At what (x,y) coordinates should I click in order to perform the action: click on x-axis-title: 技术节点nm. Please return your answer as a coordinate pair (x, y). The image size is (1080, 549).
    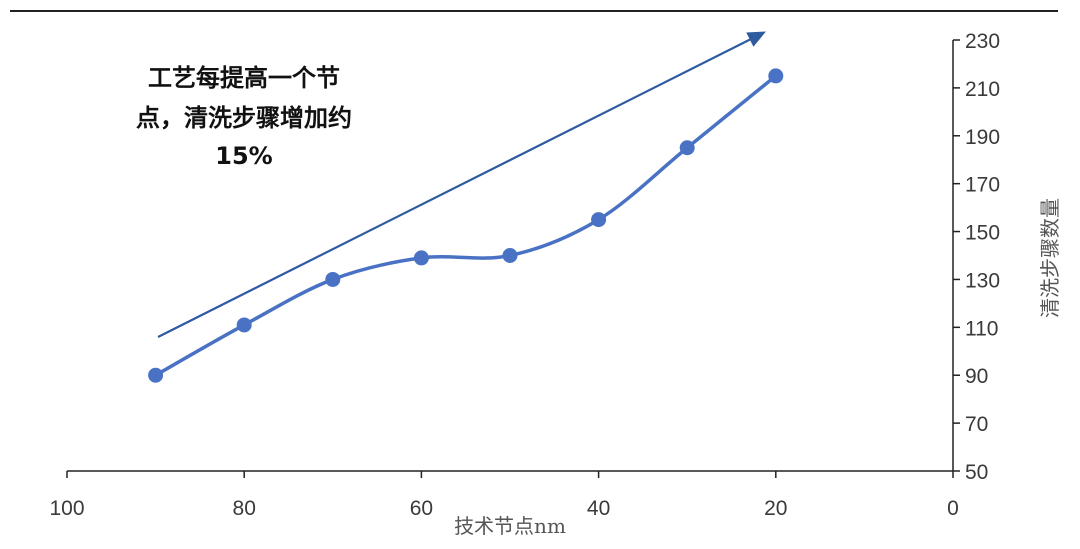
    Looking at the image, I should click on (510, 526).